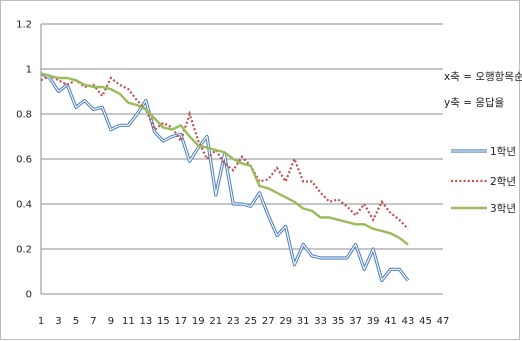 Image resolution: width=522 pixels, height=342 pixels. I want to click on y-tick-label: 1.2, so click(24, 25).